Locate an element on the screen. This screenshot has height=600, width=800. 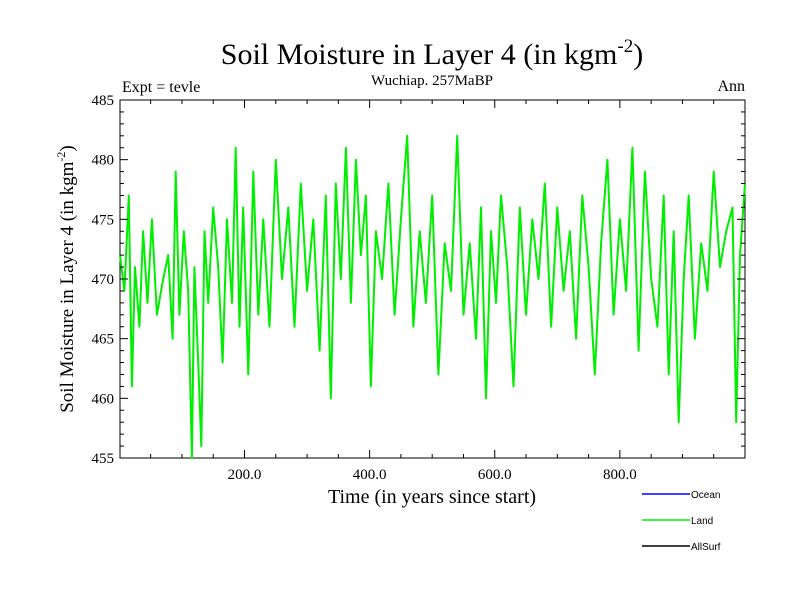
x-tick-label: 400.0 is located at coordinates (370, 475).